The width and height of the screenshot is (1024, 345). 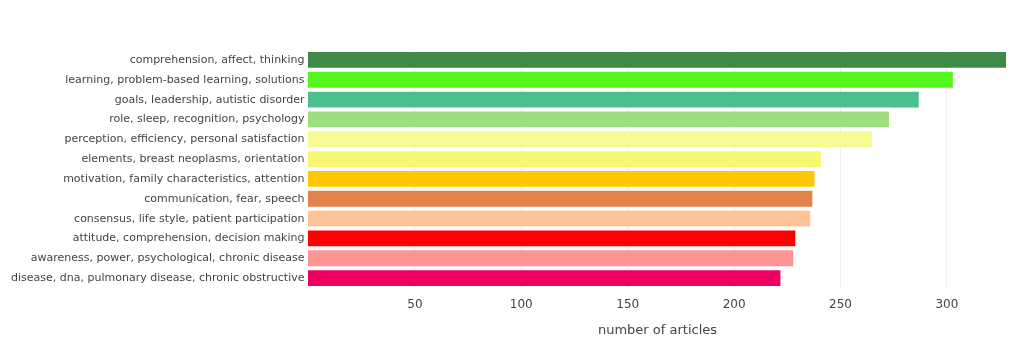 What do you see at coordinates (184, 139) in the screenshot?
I see `y-tick-label: perception, efficiency, personal satisfaction` at bounding box center [184, 139].